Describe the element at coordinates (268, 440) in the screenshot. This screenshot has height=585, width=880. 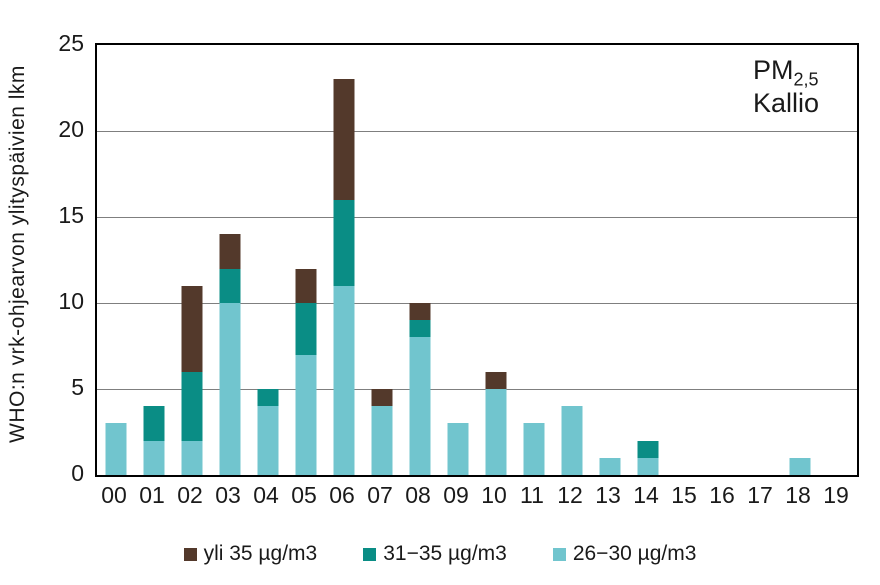
I see `bar-segment-04-26to30` at that location.